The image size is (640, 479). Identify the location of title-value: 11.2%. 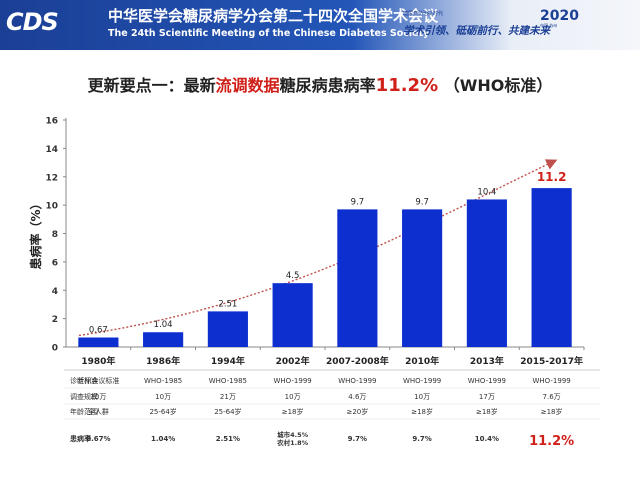
(407, 85).